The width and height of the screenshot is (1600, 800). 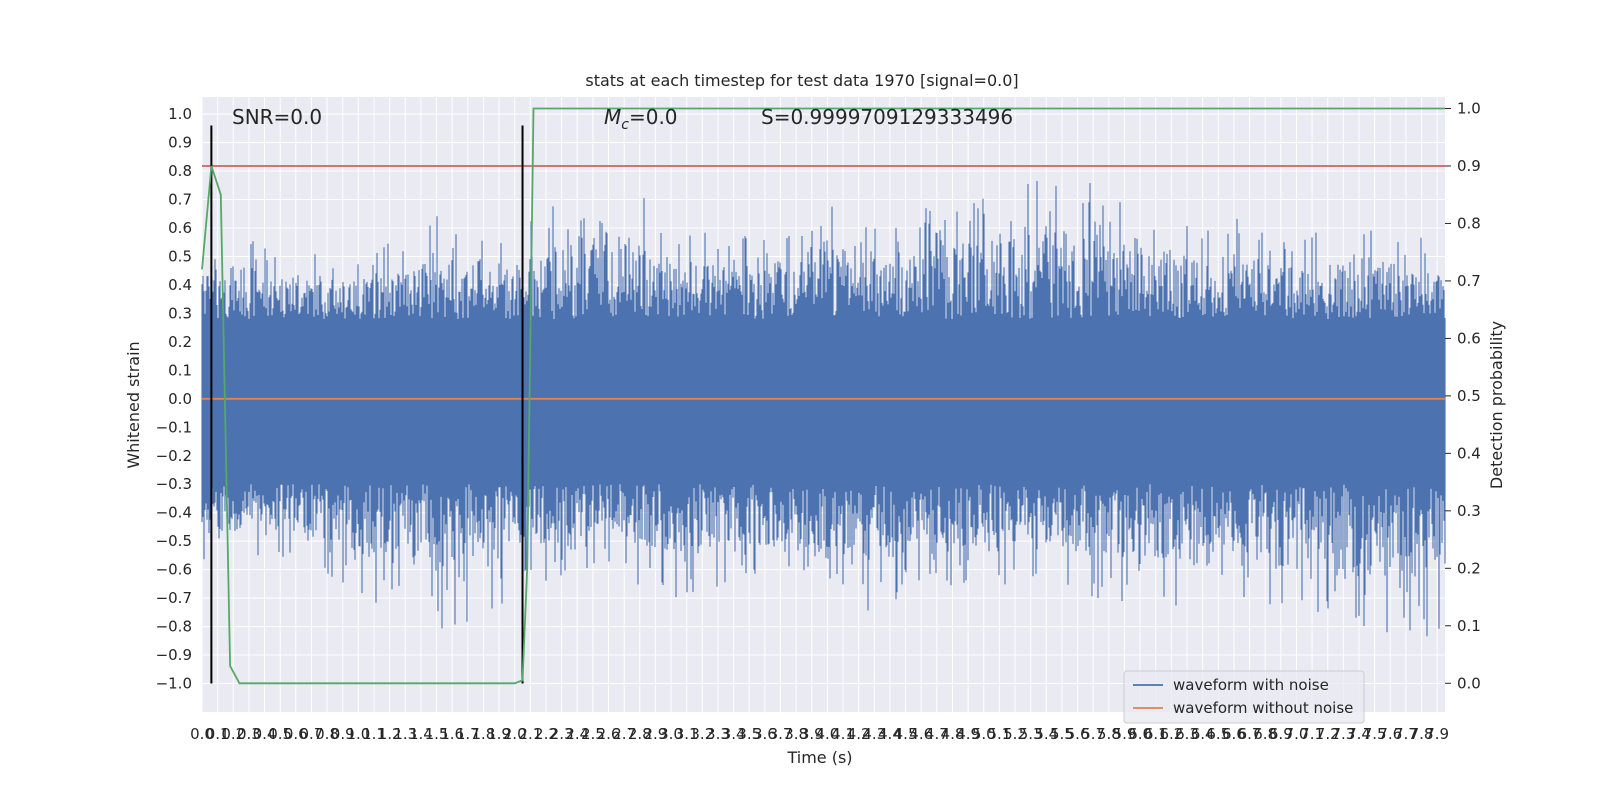 I want to click on x-tick-label: 7.6, so click(x=1390, y=734).